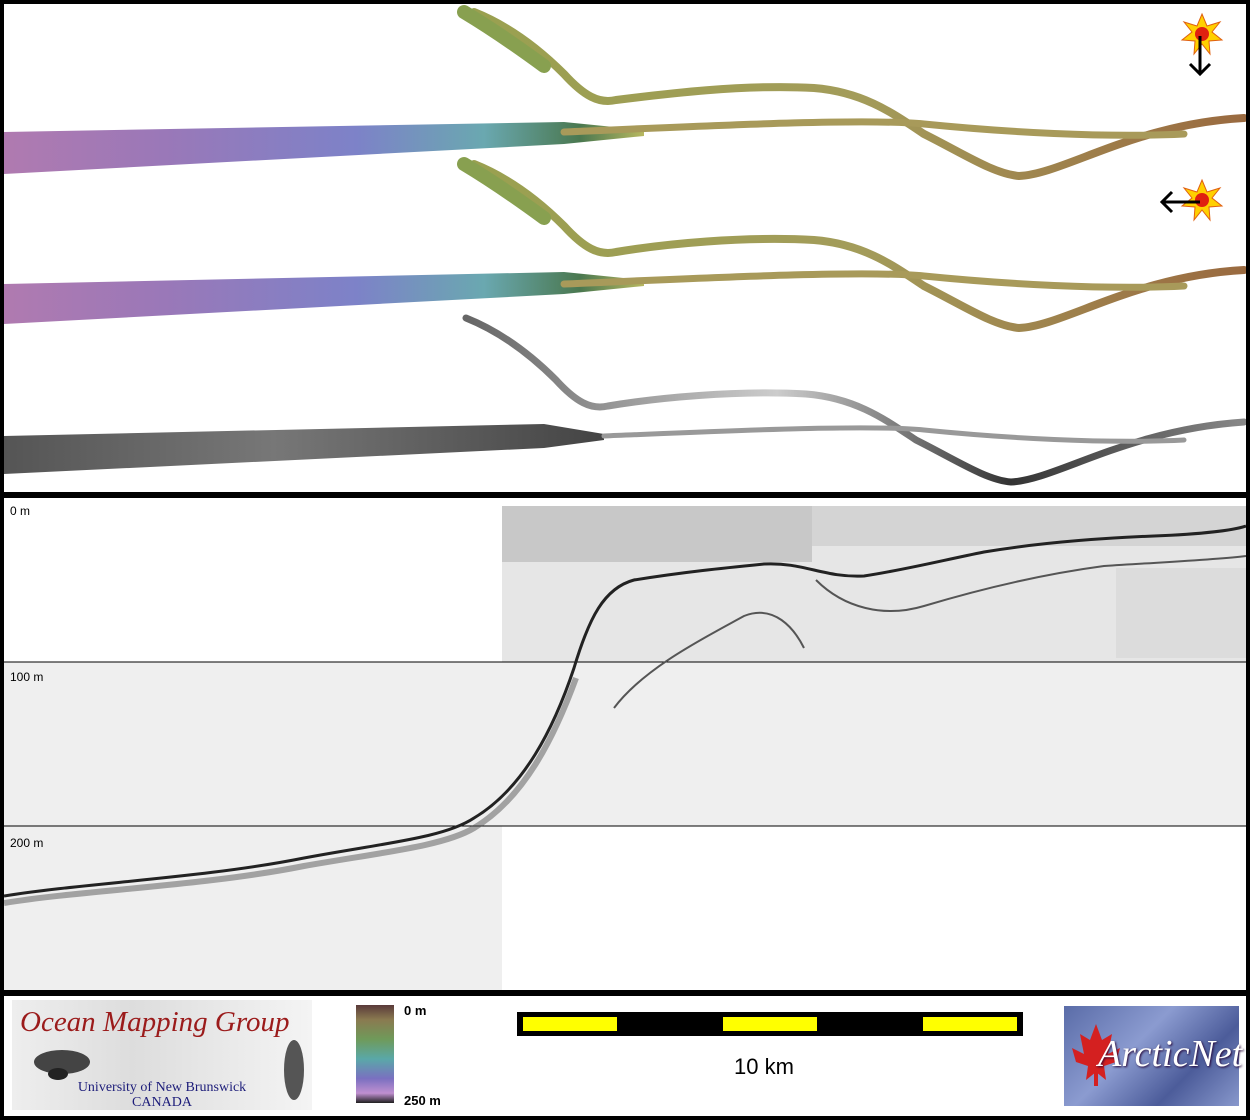  What do you see at coordinates (1179, 202) in the screenshot?
I see `arrow-left-icon` at bounding box center [1179, 202].